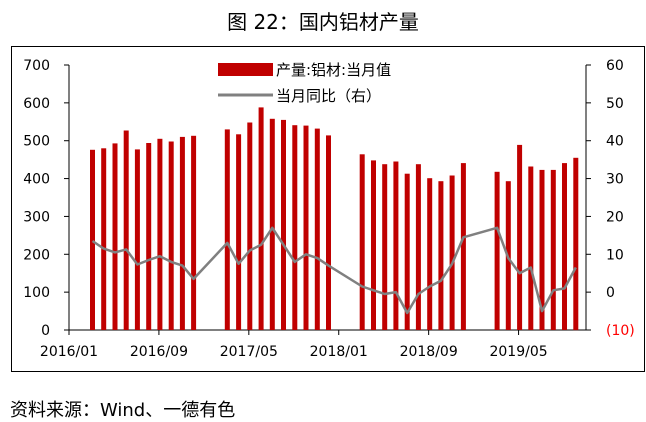 The height and width of the screenshot is (422, 646). What do you see at coordinates (620, 331) in the screenshot?
I see `right-tick-label: (10)` at bounding box center [620, 331].